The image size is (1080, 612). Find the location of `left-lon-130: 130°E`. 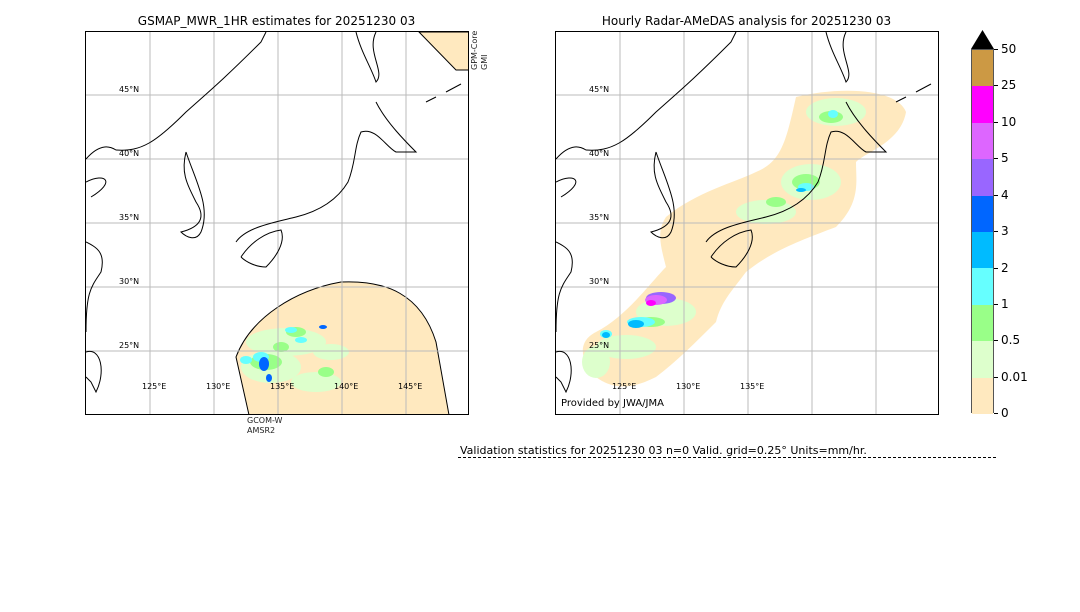

left-lon-130: 130°E is located at coordinates (218, 386).